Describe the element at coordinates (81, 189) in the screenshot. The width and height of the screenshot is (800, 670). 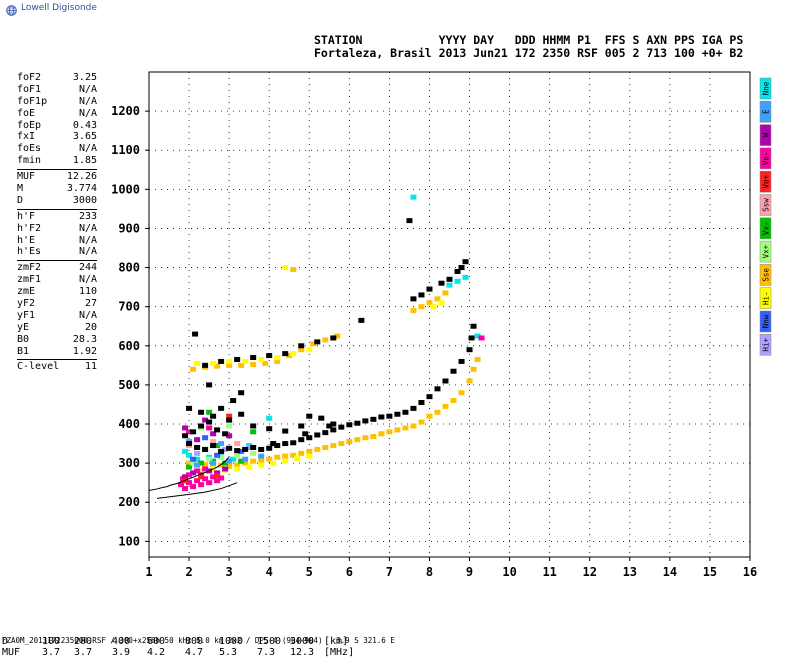
I see `param-value: 3.774` at that location.